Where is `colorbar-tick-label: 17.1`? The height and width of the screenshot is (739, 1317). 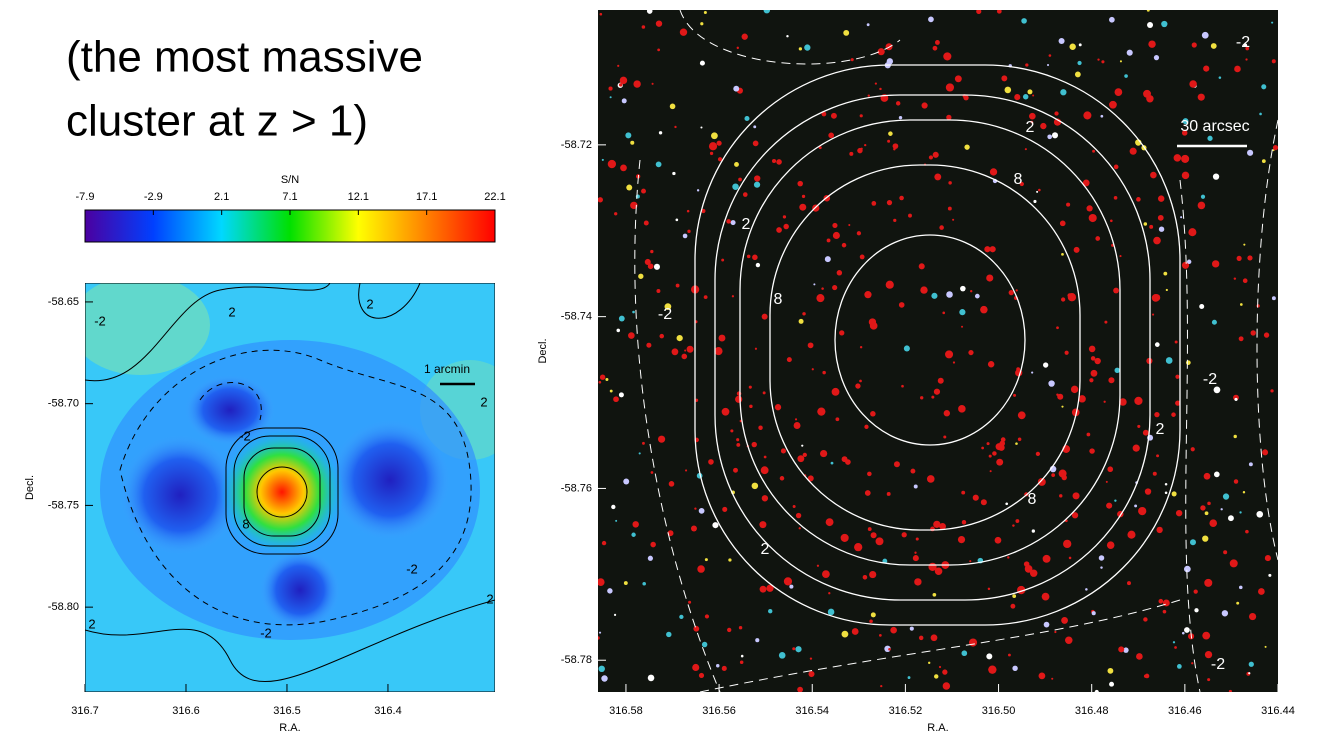
colorbar-tick-label: 17.1 is located at coordinates (426, 197).